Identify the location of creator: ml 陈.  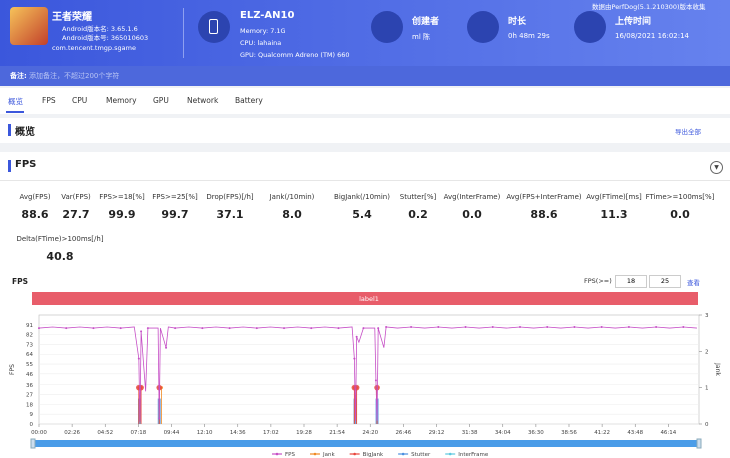
(421, 37).